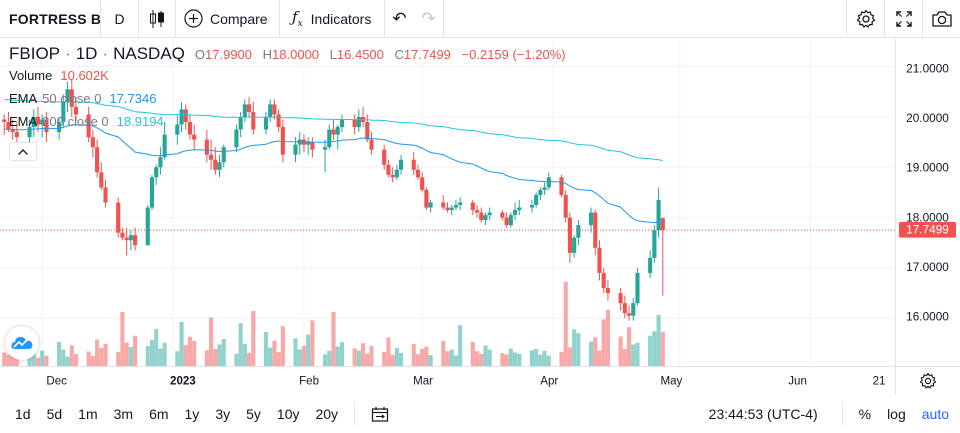 Image resolution: width=960 pixels, height=433 pixels. Describe the element at coordinates (896, 414) in the screenshot. I see `log-scale-button: log` at that location.